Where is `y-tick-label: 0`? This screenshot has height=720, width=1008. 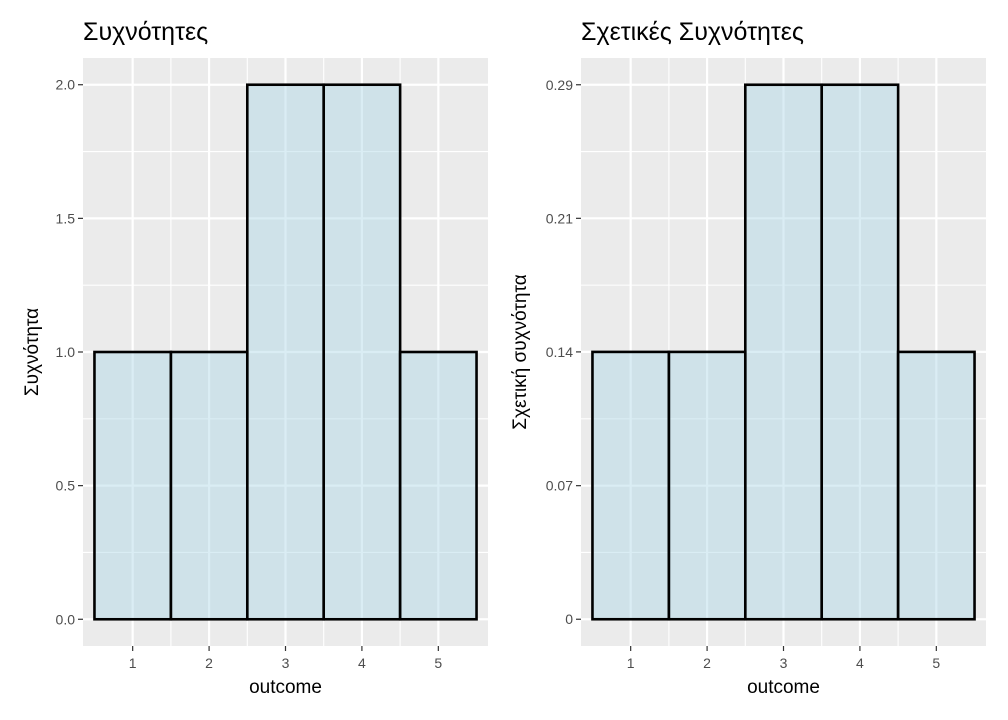
y-tick-label: 0 is located at coordinates (569, 619).